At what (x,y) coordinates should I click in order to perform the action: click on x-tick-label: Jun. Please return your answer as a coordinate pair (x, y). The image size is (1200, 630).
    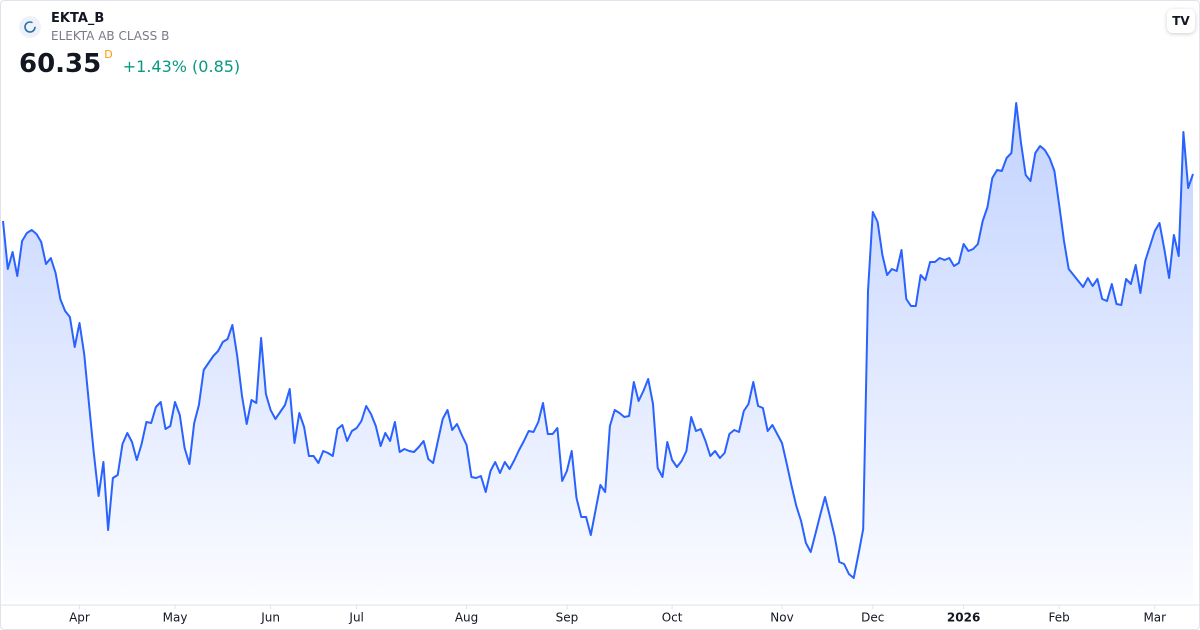
    Looking at the image, I should click on (270, 618).